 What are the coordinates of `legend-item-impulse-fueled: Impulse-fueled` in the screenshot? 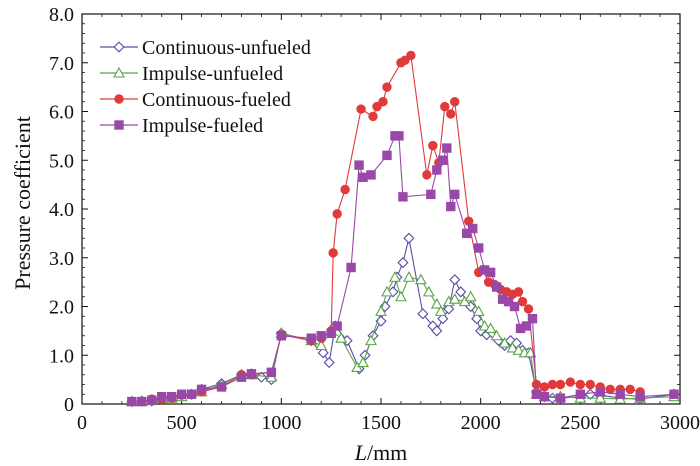 It's located at (181, 126).